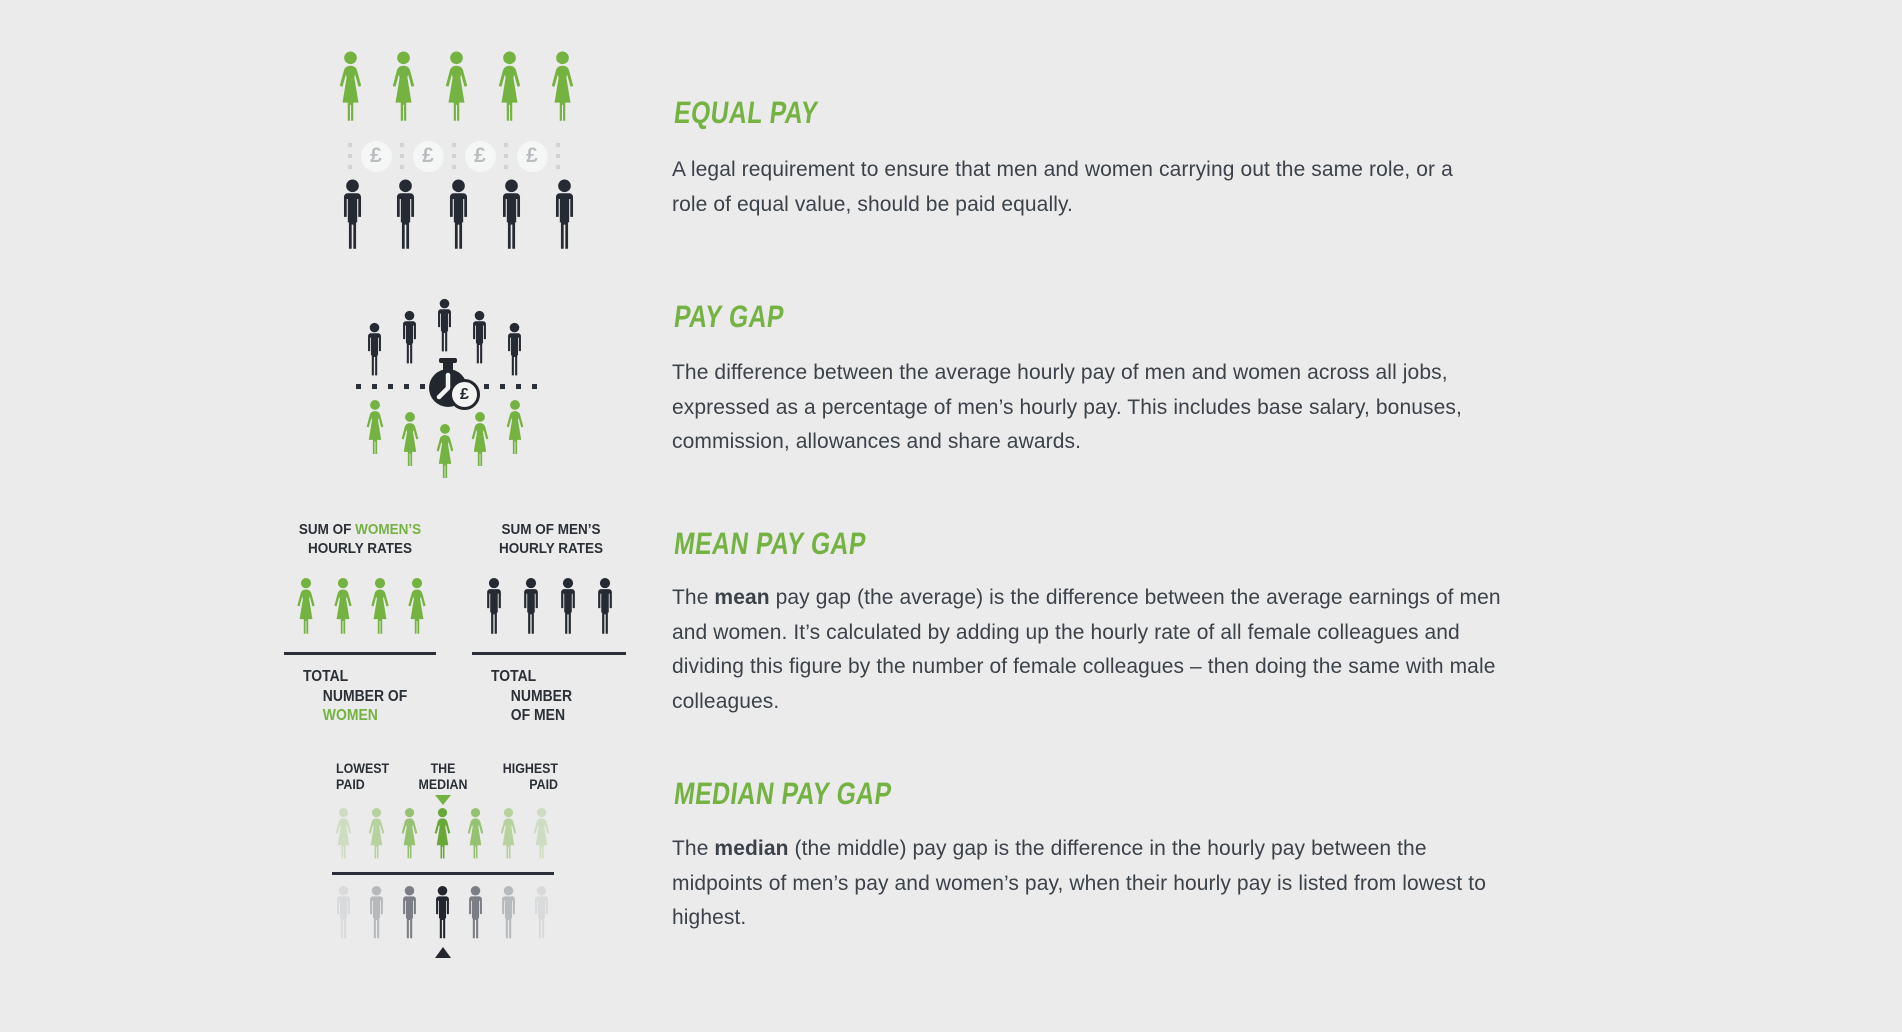  Describe the element at coordinates (746, 112) in the screenshot. I see `equal-pay-heading: EQUAL PAY` at that location.